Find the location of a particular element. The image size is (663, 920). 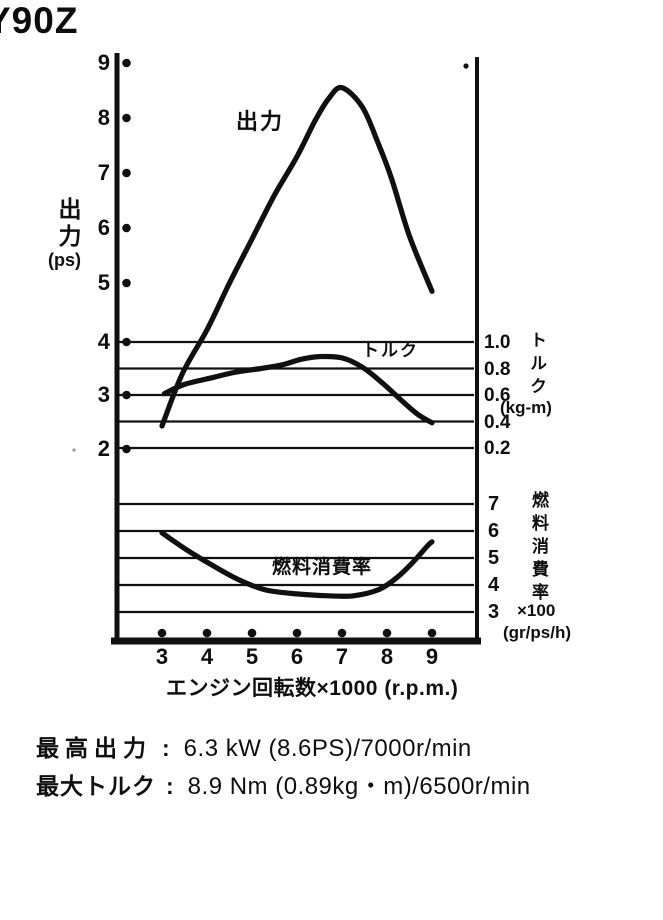

torque-axis-unit: (kg-m) is located at coordinates (526, 407).